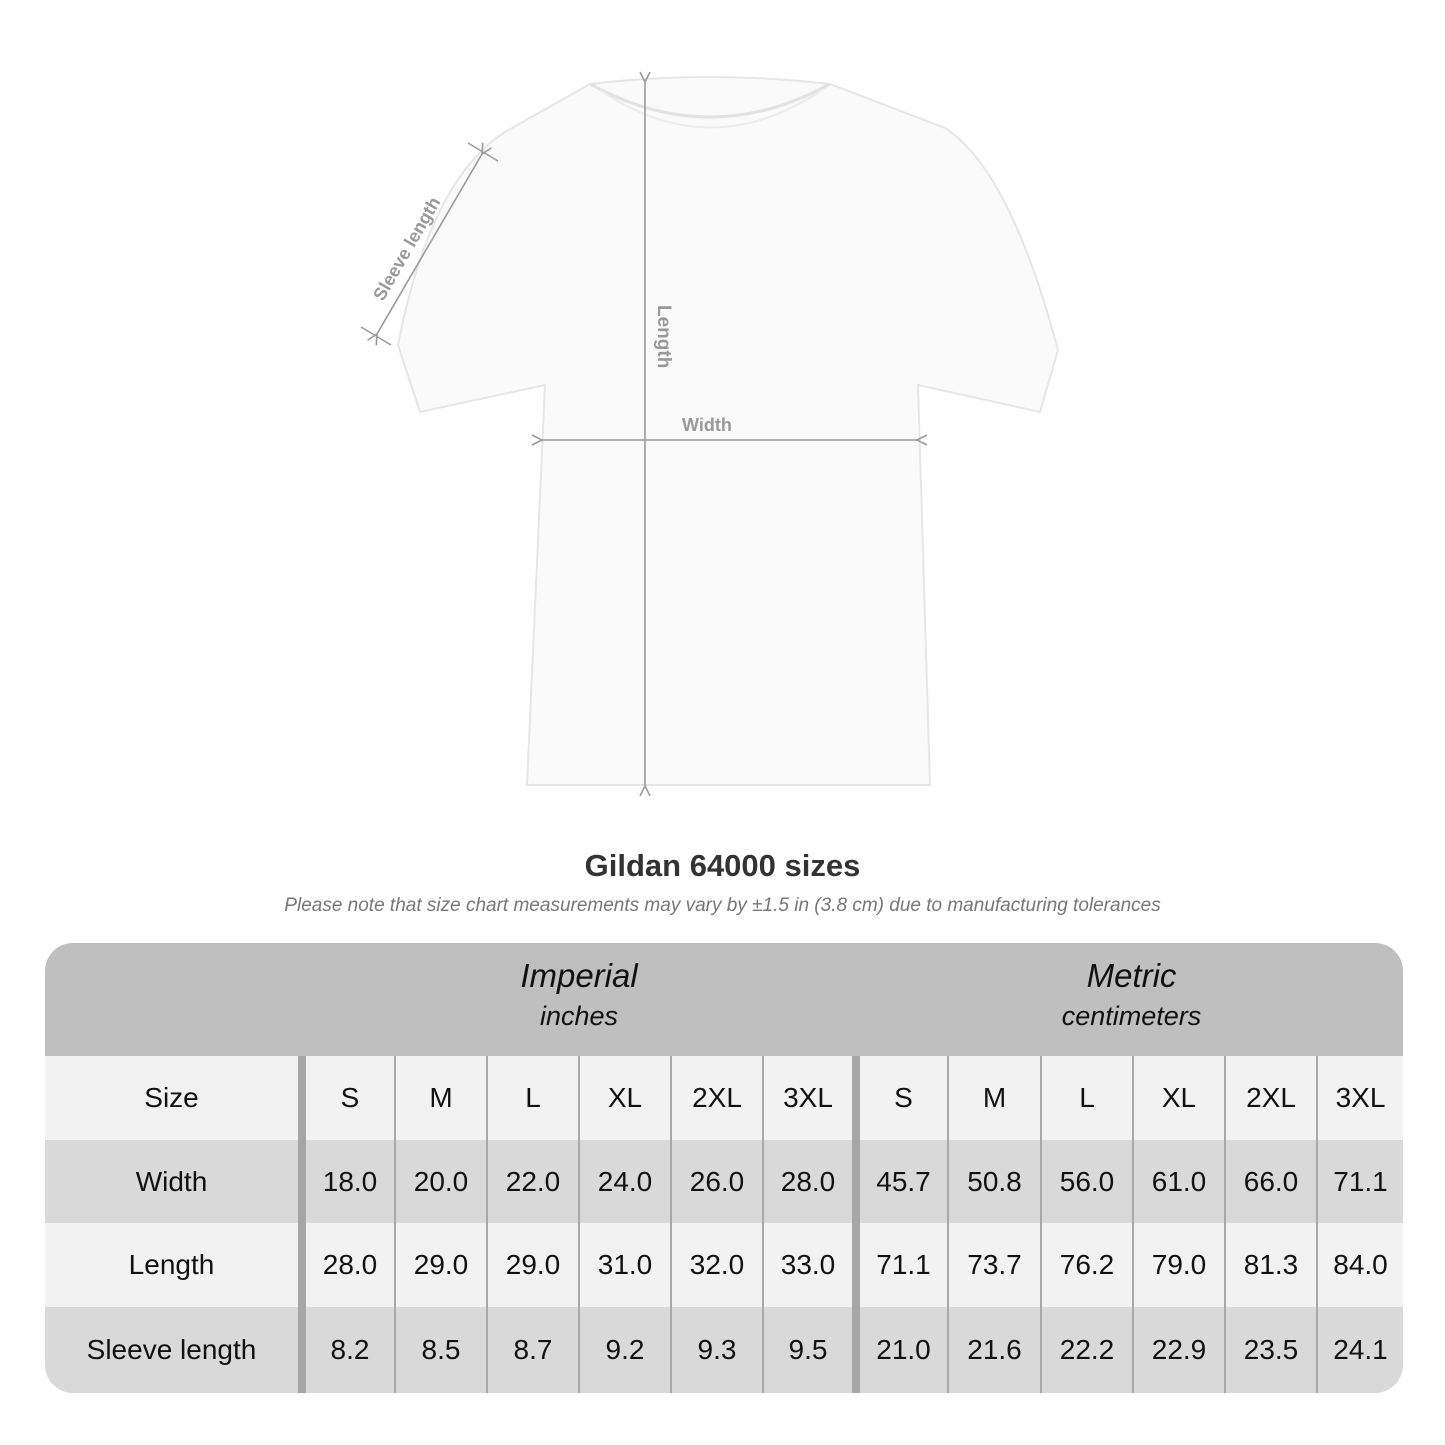 This screenshot has width=1445, height=1445. I want to click on row-label: Length, so click(171, 1265).